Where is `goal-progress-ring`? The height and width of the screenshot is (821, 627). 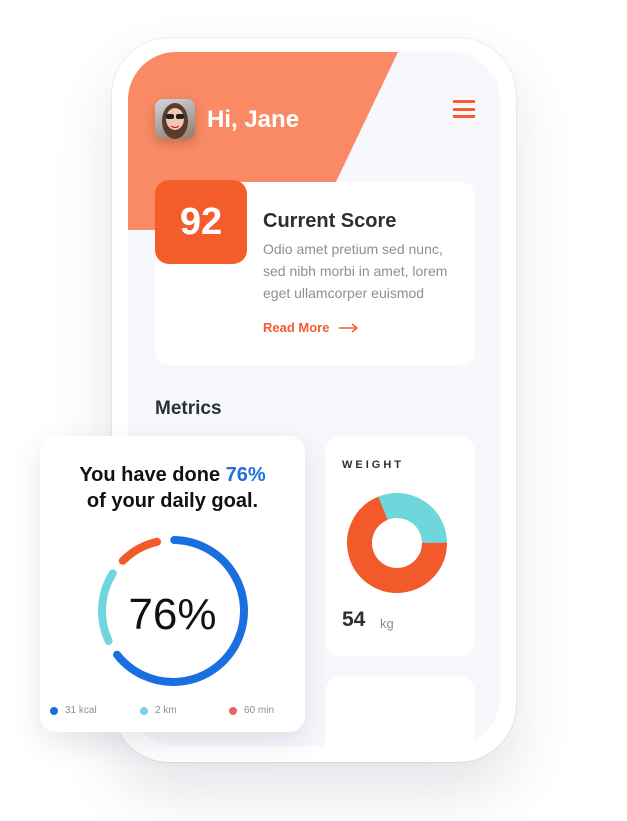 goal-progress-ring is located at coordinates (173, 611).